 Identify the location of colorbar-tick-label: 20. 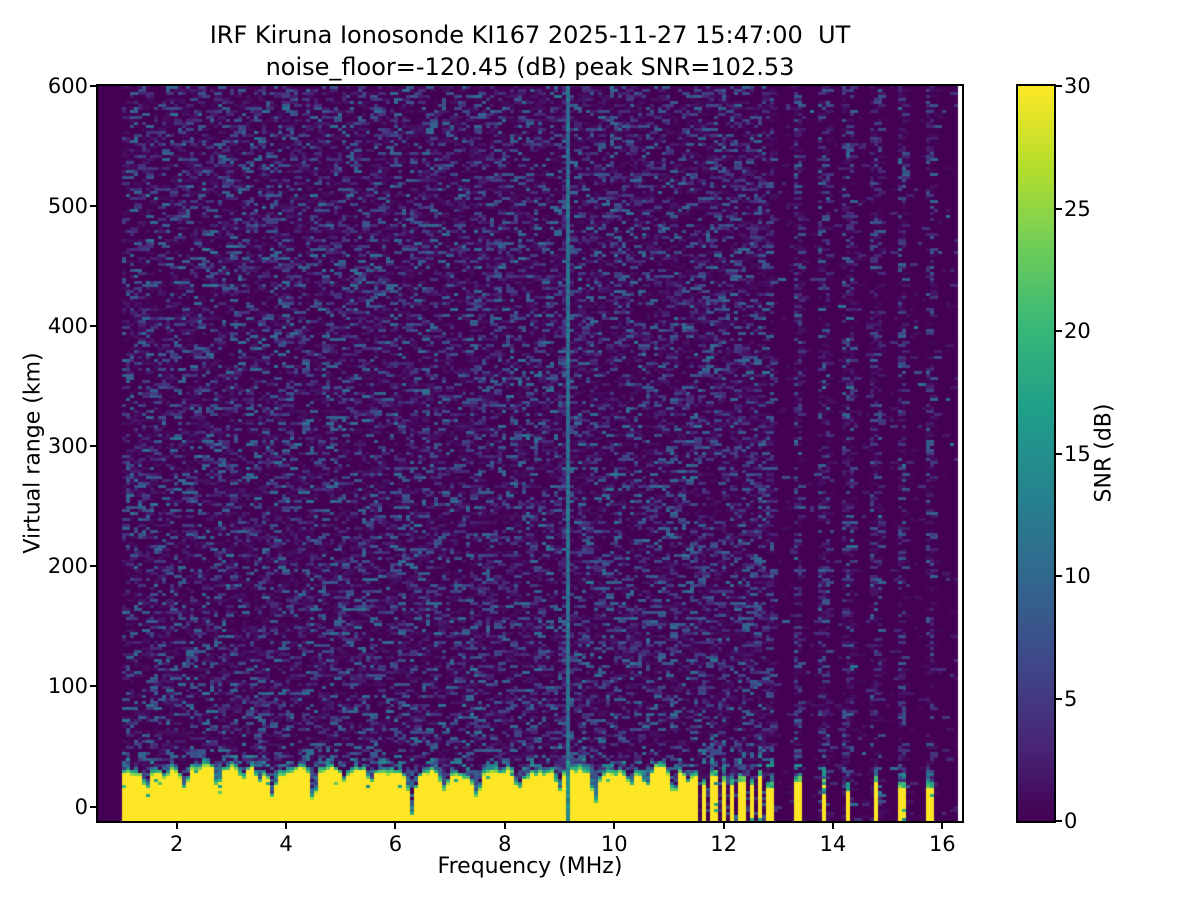
(1077, 331).